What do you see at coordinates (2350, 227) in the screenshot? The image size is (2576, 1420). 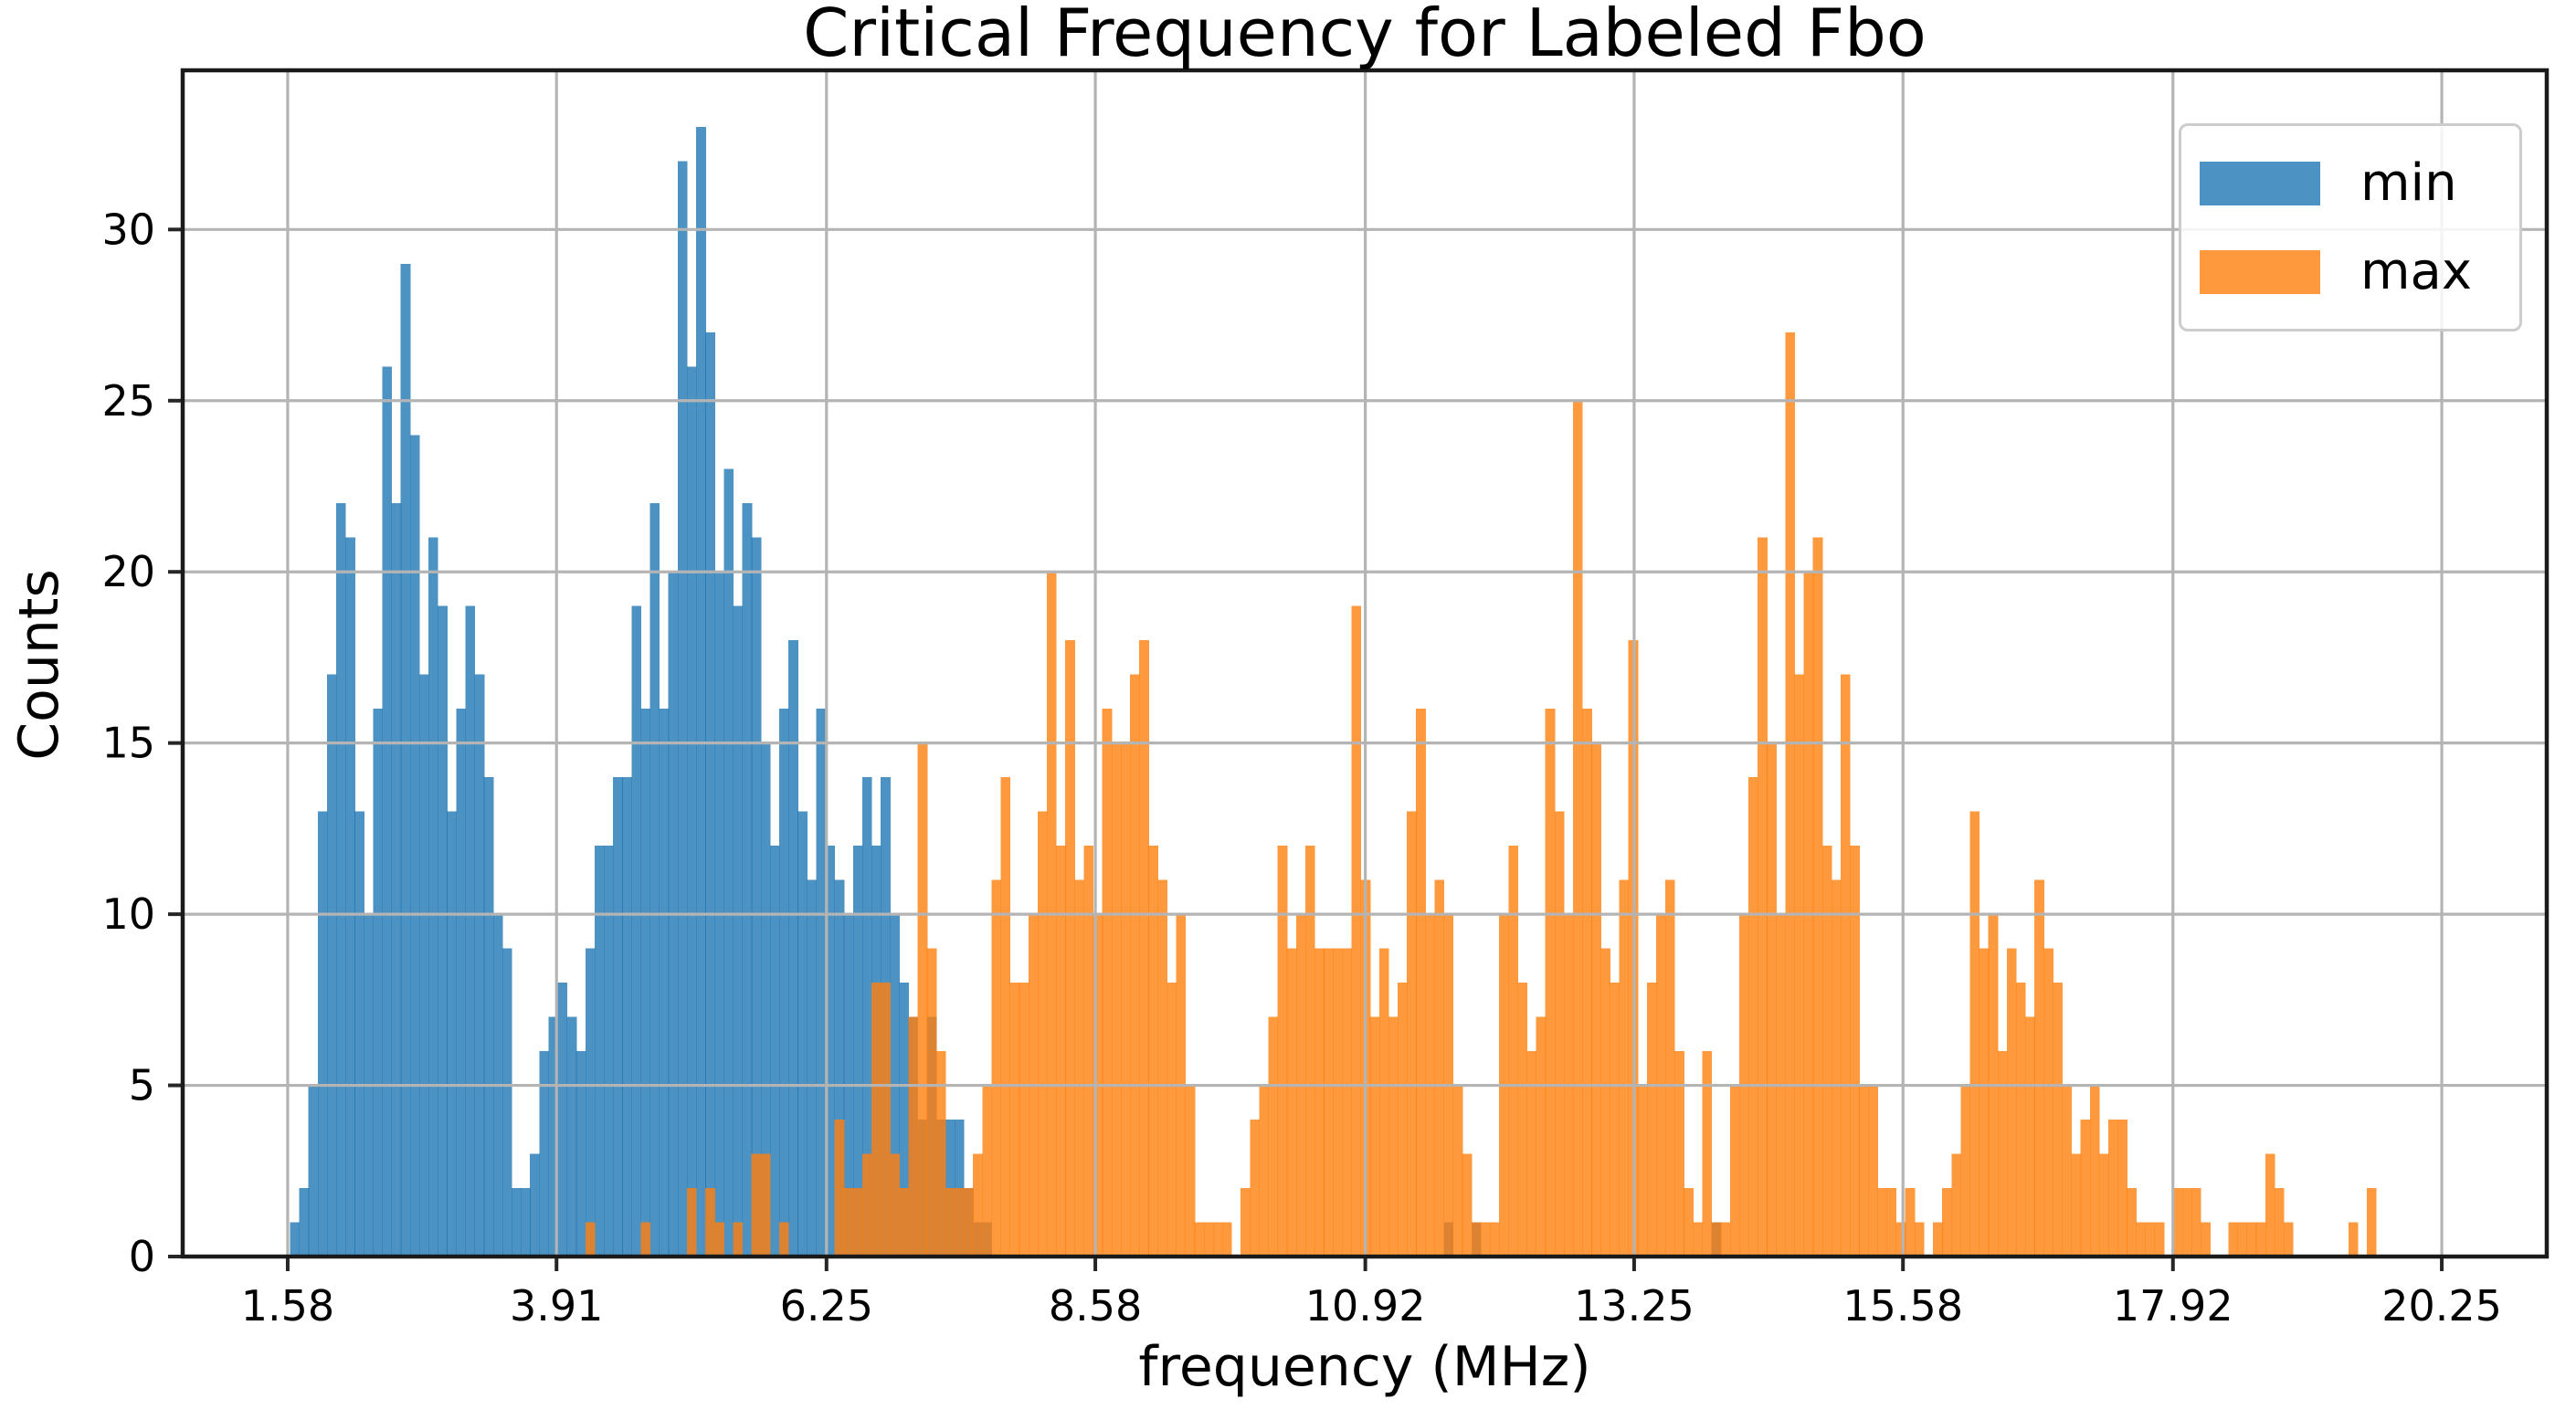 I see `legend: min max` at bounding box center [2350, 227].